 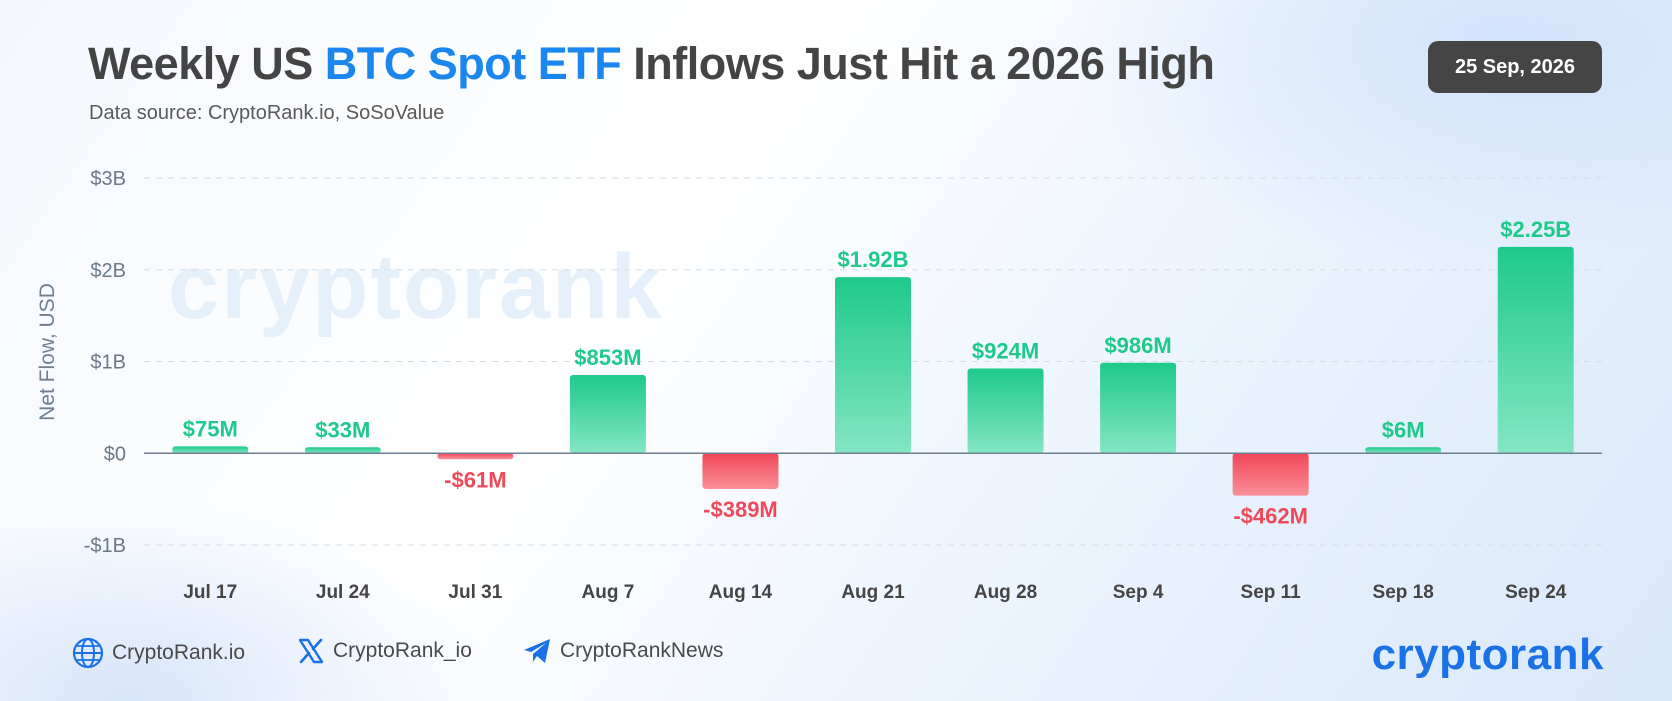 I want to click on bar-value-label: $2.25B, so click(x=1535, y=229).